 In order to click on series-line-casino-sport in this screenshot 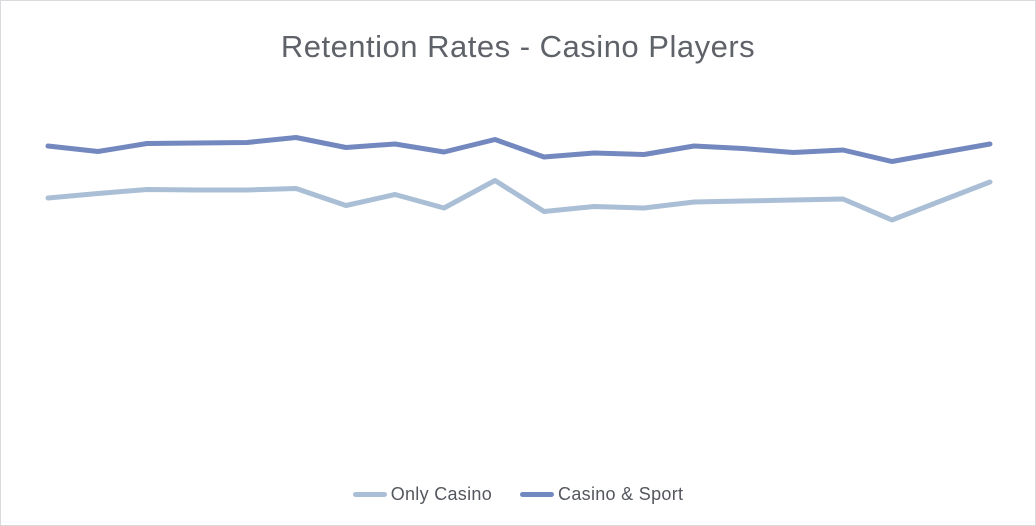, I will do `click(519, 149)`.